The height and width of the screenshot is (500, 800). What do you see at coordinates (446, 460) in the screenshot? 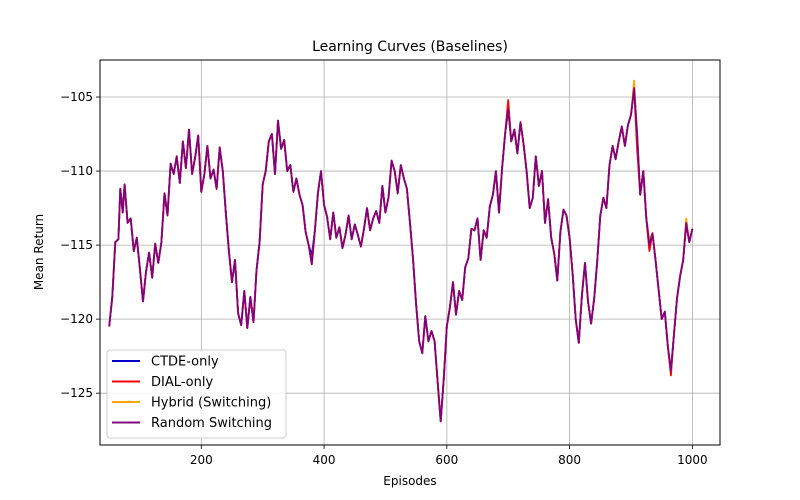
I see `x-tick-label: 600` at bounding box center [446, 460].